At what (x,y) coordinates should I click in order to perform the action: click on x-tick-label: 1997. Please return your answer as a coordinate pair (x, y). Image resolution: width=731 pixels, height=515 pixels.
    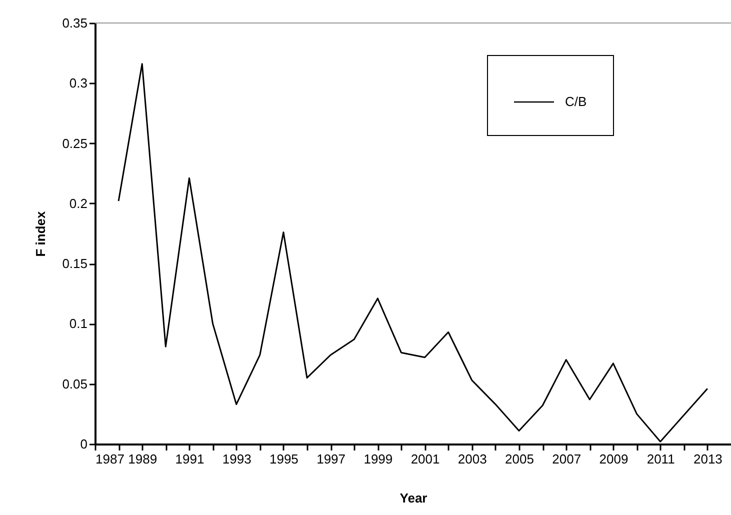
    Looking at the image, I should click on (331, 459).